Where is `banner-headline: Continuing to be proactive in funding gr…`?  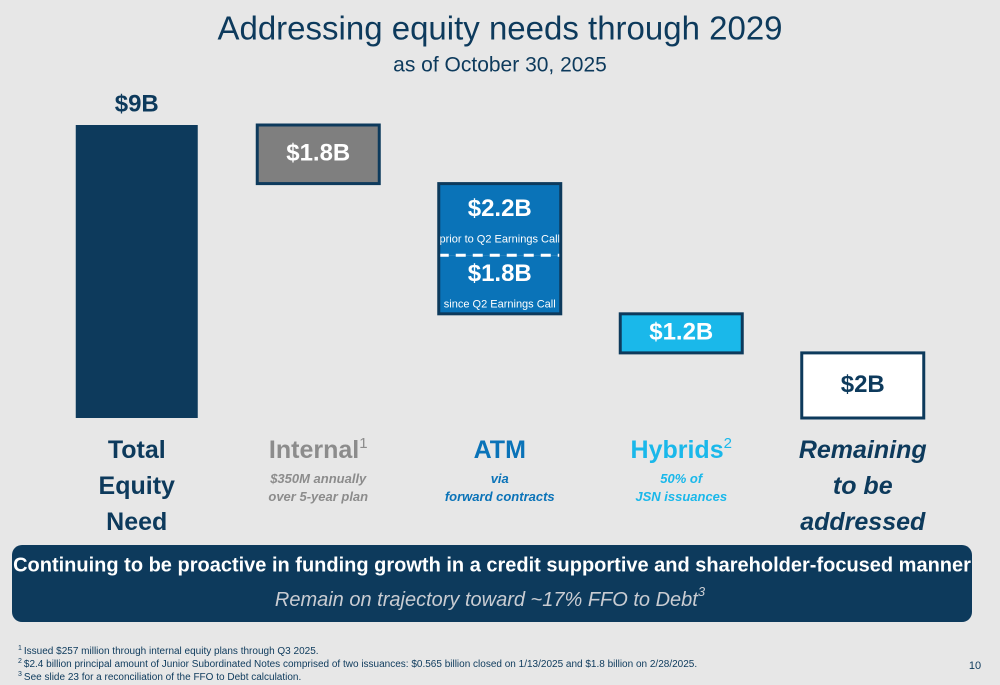 banner-headline: Continuing to be proactive in funding gr… is located at coordinates (492, 565).